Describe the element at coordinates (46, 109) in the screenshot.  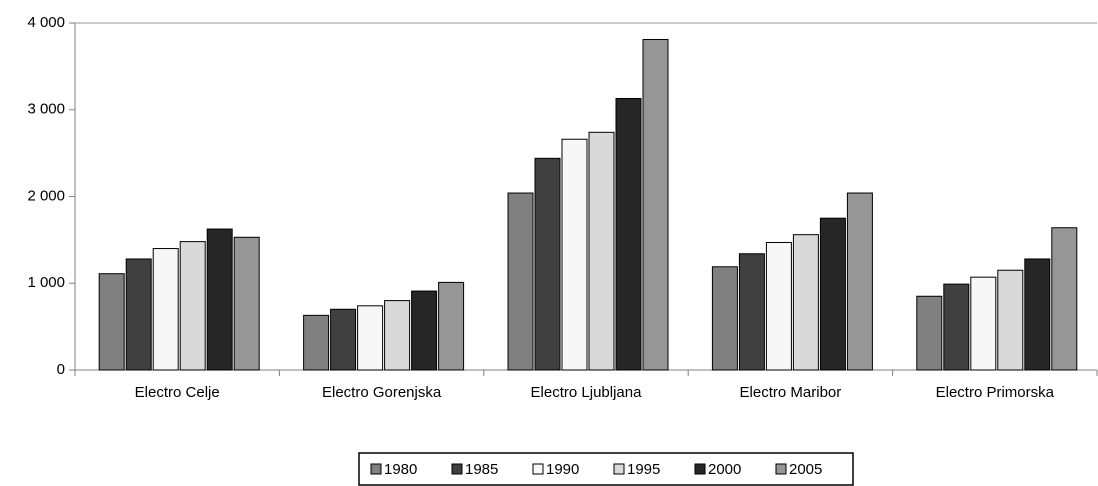
I see `y-tick-label: 3 000` at that location.